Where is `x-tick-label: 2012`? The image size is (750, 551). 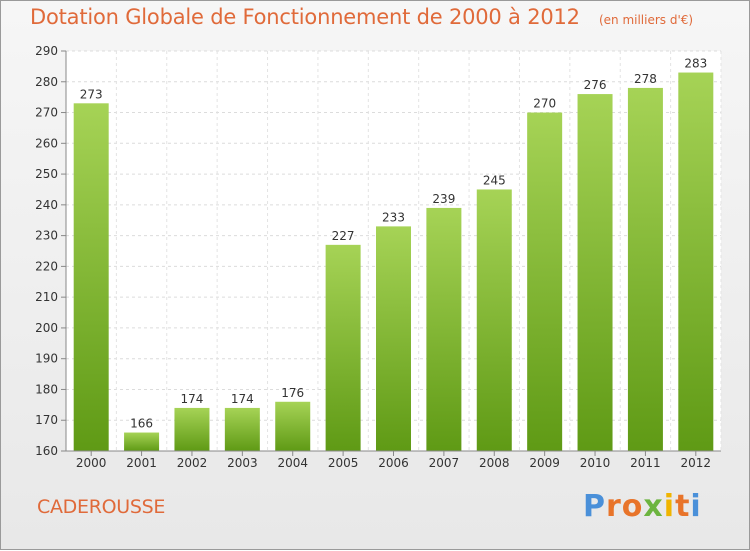
x-tick-label: 2012 is located at coordinates (696, 463).